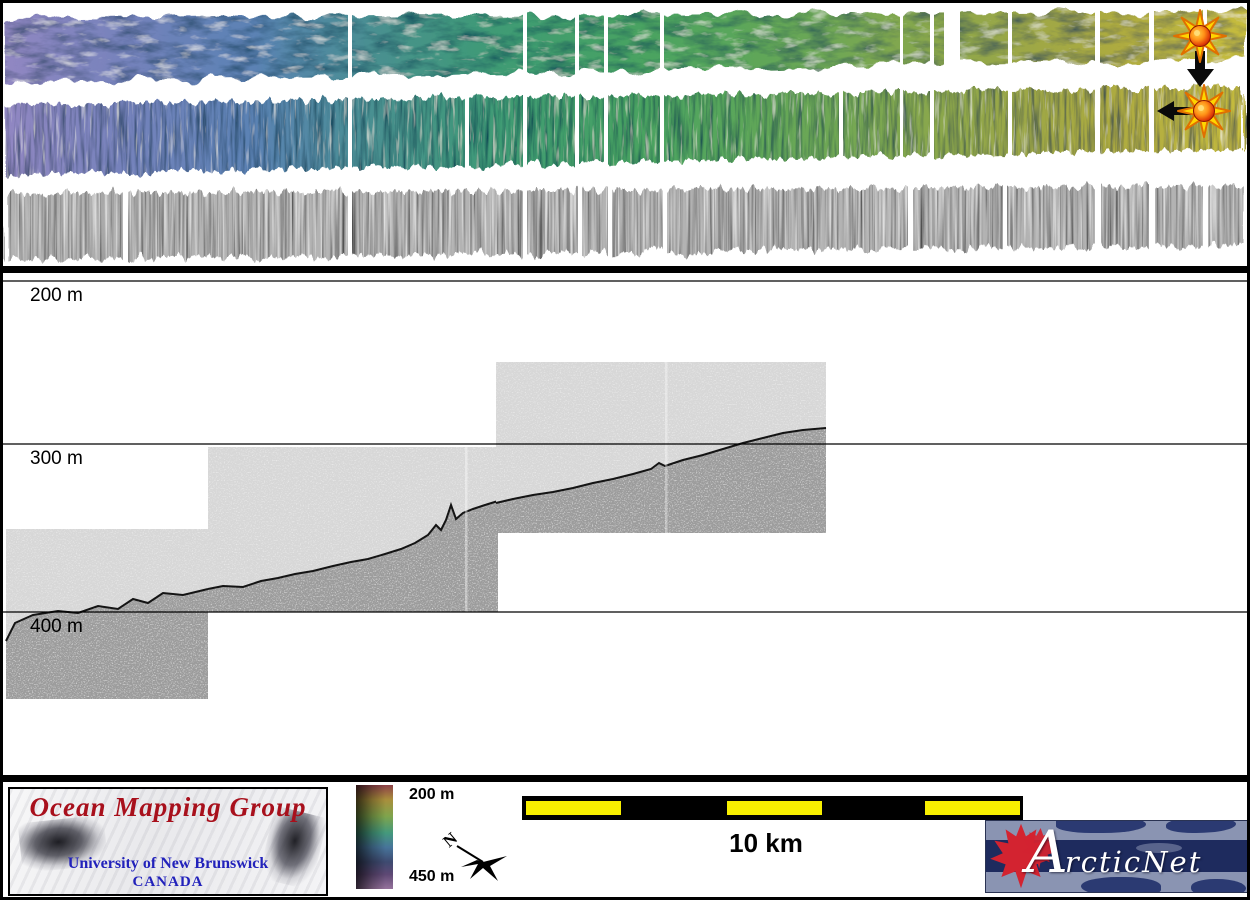  What do you see at coordinates (777, 50) in the screenshot?
I see `strip1-data-gaps` at bounding box center [777, 50].